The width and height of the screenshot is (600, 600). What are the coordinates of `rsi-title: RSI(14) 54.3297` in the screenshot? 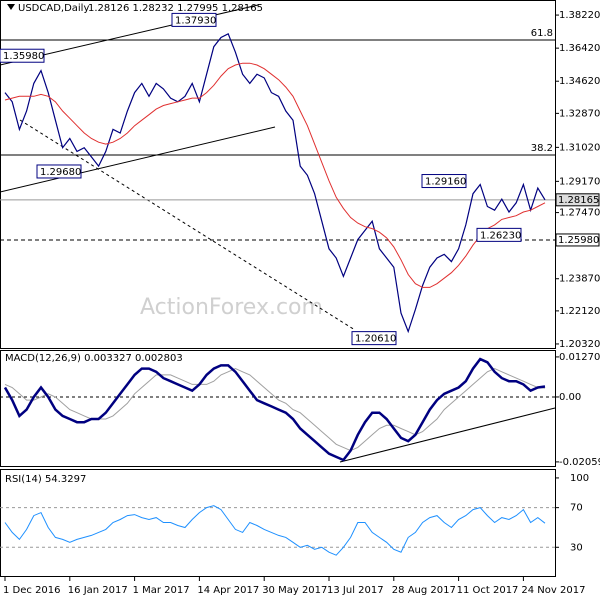 It's located at (45, 479).